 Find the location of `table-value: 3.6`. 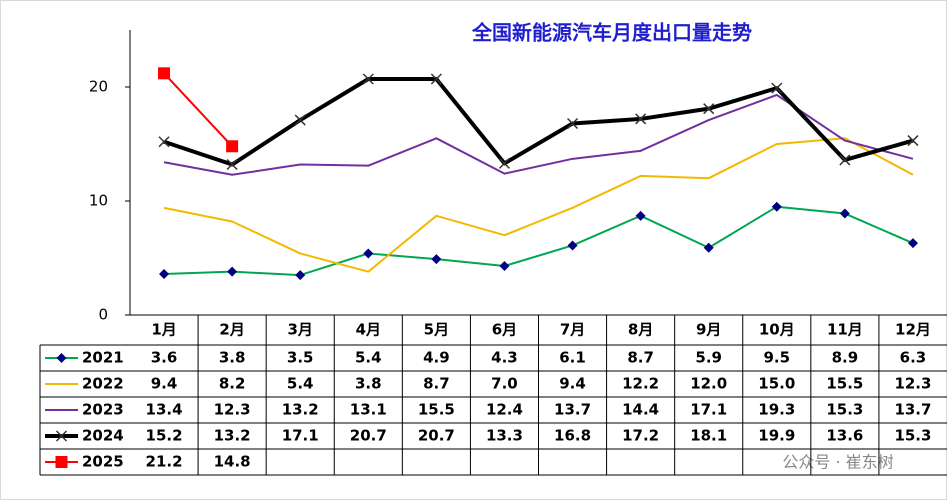

table-value: 3.6 is located at coordinates (164, 358).